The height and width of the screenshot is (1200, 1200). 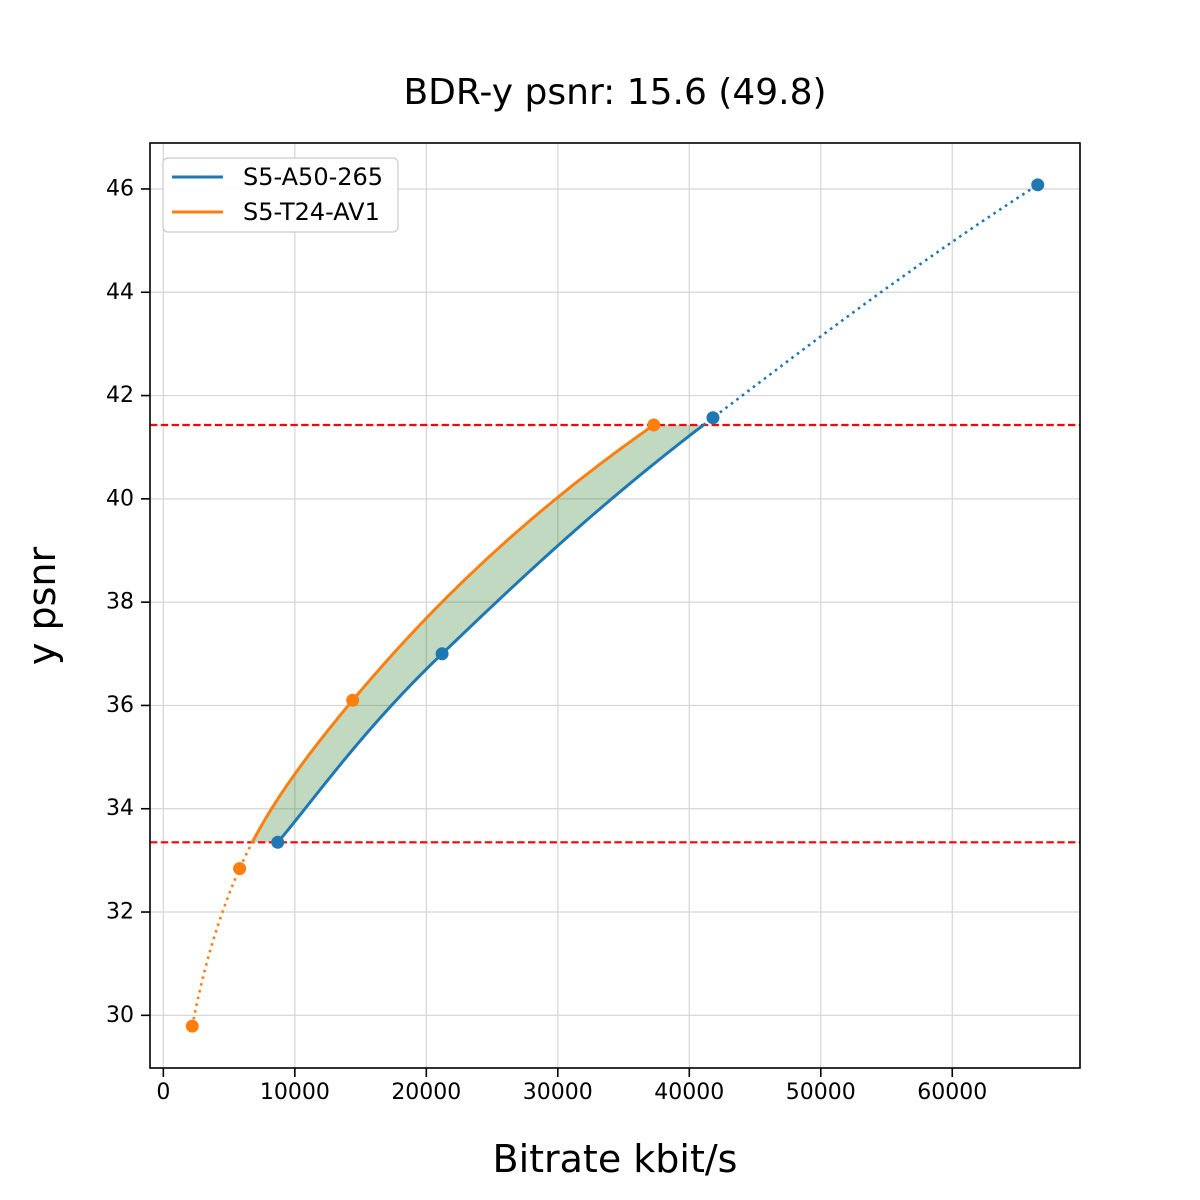 What do you see at coordinates (120, 395) in the screenshot?
I see `y-tick-label: 42` at bounding box center [120, 395].